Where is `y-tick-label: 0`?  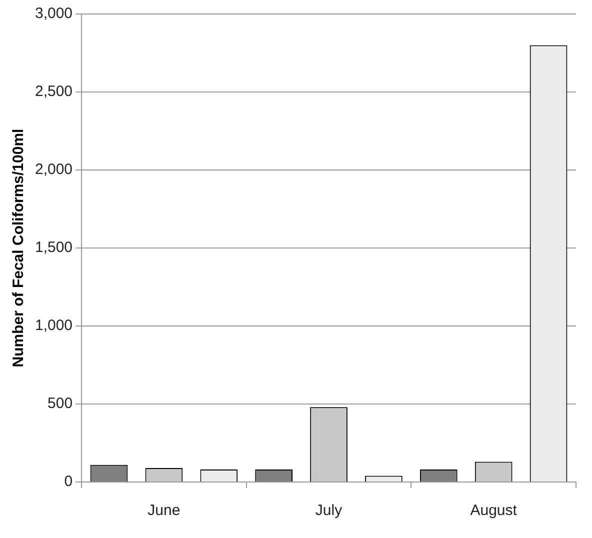
y-tick-label: 0 is located at coordinates (68, 481).